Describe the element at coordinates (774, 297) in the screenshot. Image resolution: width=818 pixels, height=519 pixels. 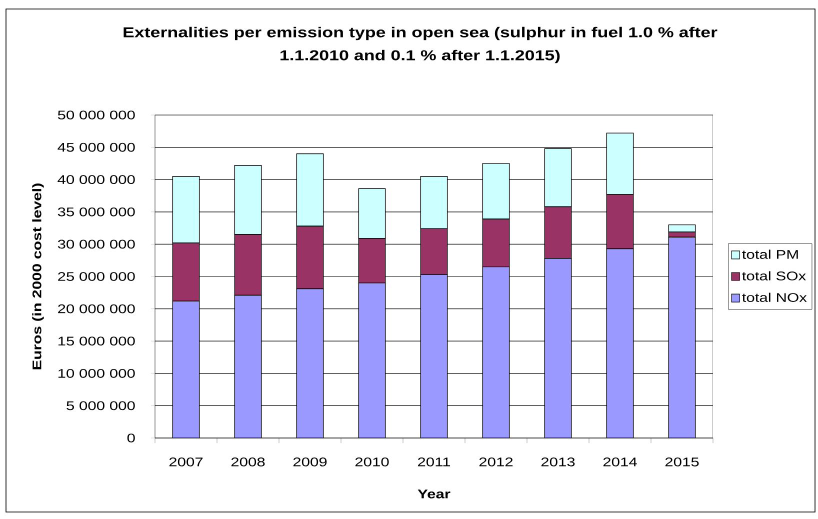
I see `legend-label: total NOx` at that location.